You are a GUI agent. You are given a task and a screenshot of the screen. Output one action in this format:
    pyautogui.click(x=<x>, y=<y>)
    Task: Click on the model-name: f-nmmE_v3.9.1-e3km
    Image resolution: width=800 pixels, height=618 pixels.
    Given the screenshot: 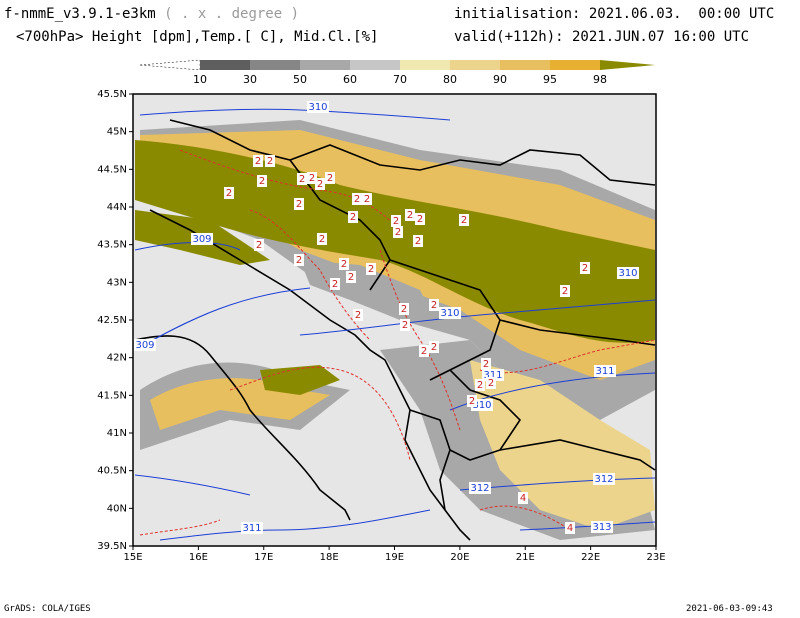 What is the action you would take?
    pyautogui.click(x=80, y=14)
    